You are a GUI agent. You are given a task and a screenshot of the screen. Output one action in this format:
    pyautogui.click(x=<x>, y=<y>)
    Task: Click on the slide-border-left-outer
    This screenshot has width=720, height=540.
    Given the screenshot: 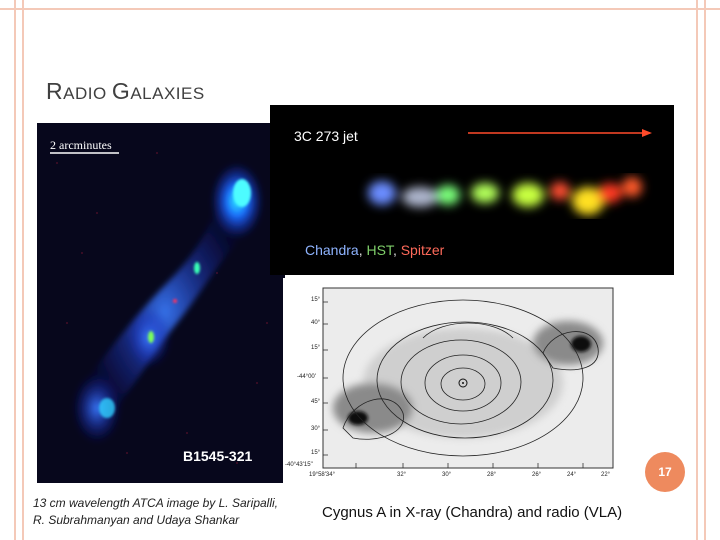 What is the action you would take?
    pyautogui.click(x=15, y=270)
    